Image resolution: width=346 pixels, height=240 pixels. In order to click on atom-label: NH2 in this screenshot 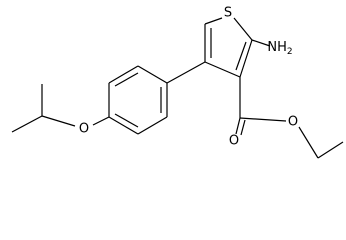, I will do `click(279, 48)`.